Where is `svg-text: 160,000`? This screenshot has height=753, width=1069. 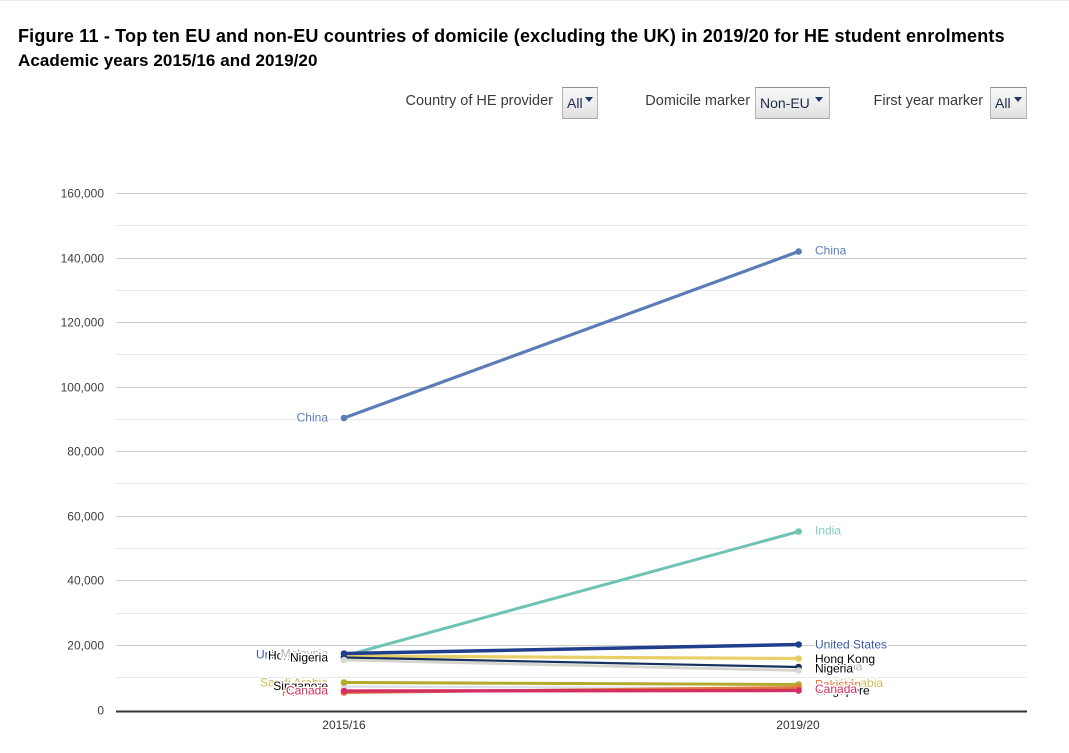 svg-text: 160,000 is located at coordinates (83, 194).